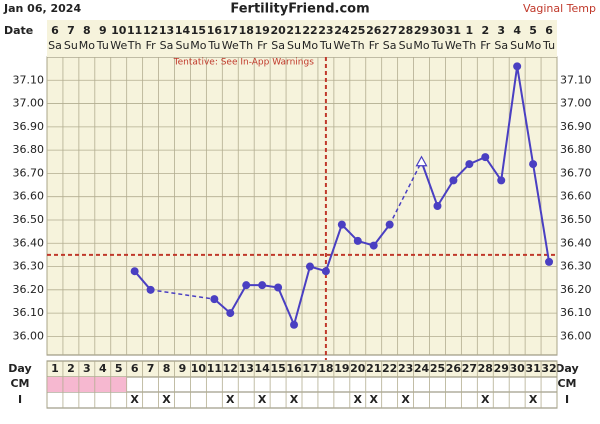 The image size is (600, 424). Describe the element at coordinates (576, 312) in the screenshot. I see `y-tick-label-right: 36.10` at that location.